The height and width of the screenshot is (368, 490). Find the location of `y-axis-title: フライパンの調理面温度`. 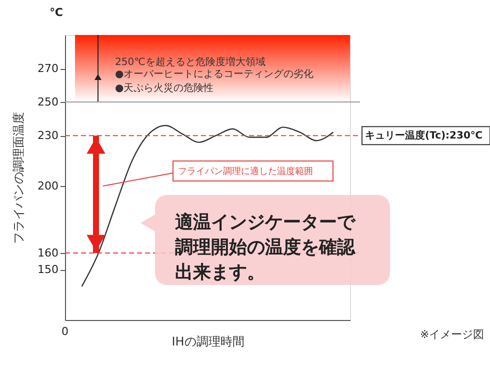

y-axis-title: フライパンの調理面温度 is located at coordinates (19, 178).